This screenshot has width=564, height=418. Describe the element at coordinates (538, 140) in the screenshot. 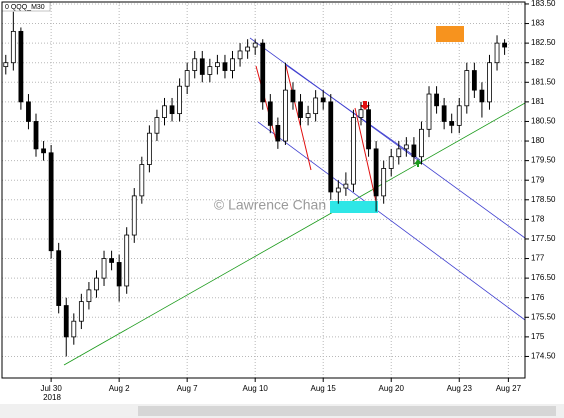

I see `y-tick-label: 180` at that location.